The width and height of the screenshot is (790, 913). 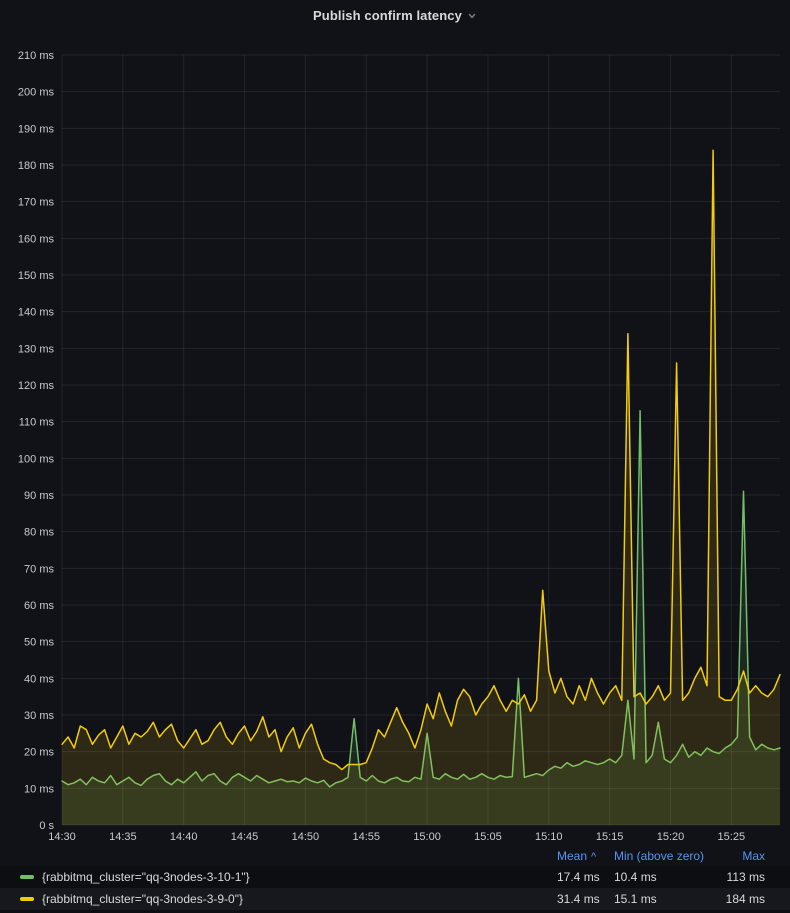 I want to click on svg-text: 120 ms, so click(x=36, y=386).